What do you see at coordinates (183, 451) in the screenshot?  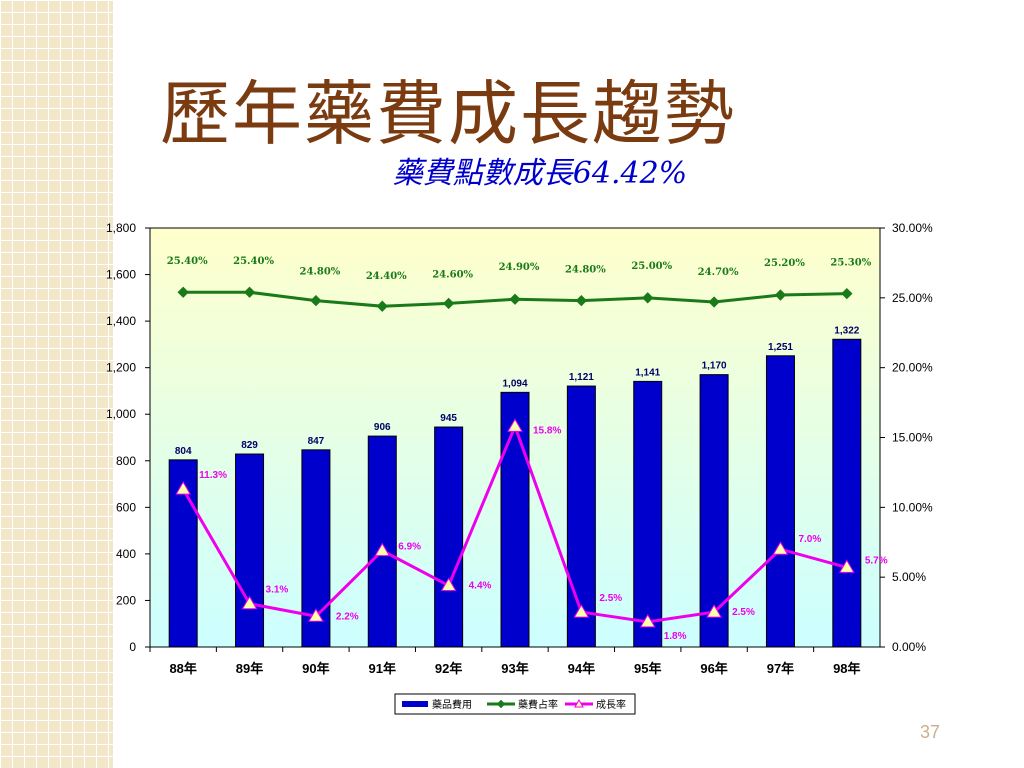 I see `bar-data-label: 804` at bounding box center [183, 451].